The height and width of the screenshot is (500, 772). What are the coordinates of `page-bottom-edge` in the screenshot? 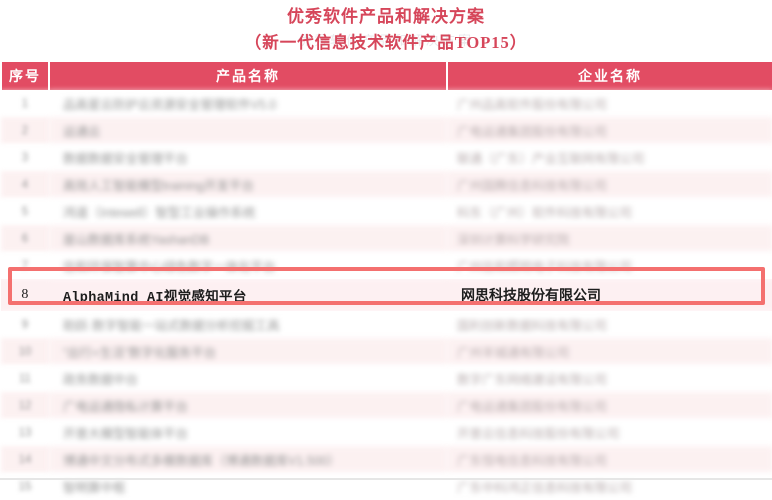 It's located at (386, 479).